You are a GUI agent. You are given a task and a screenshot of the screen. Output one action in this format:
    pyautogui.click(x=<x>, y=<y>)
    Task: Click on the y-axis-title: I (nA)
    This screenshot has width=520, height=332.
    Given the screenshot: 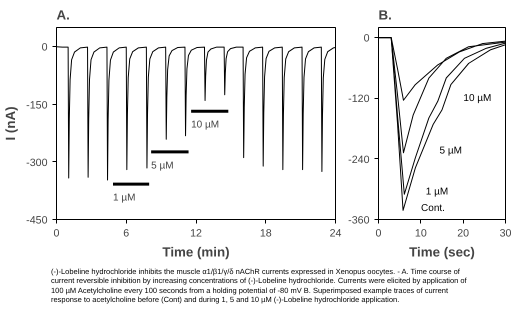 What is the action you would take?
    pyautogui.click(x=10, y=123)
    